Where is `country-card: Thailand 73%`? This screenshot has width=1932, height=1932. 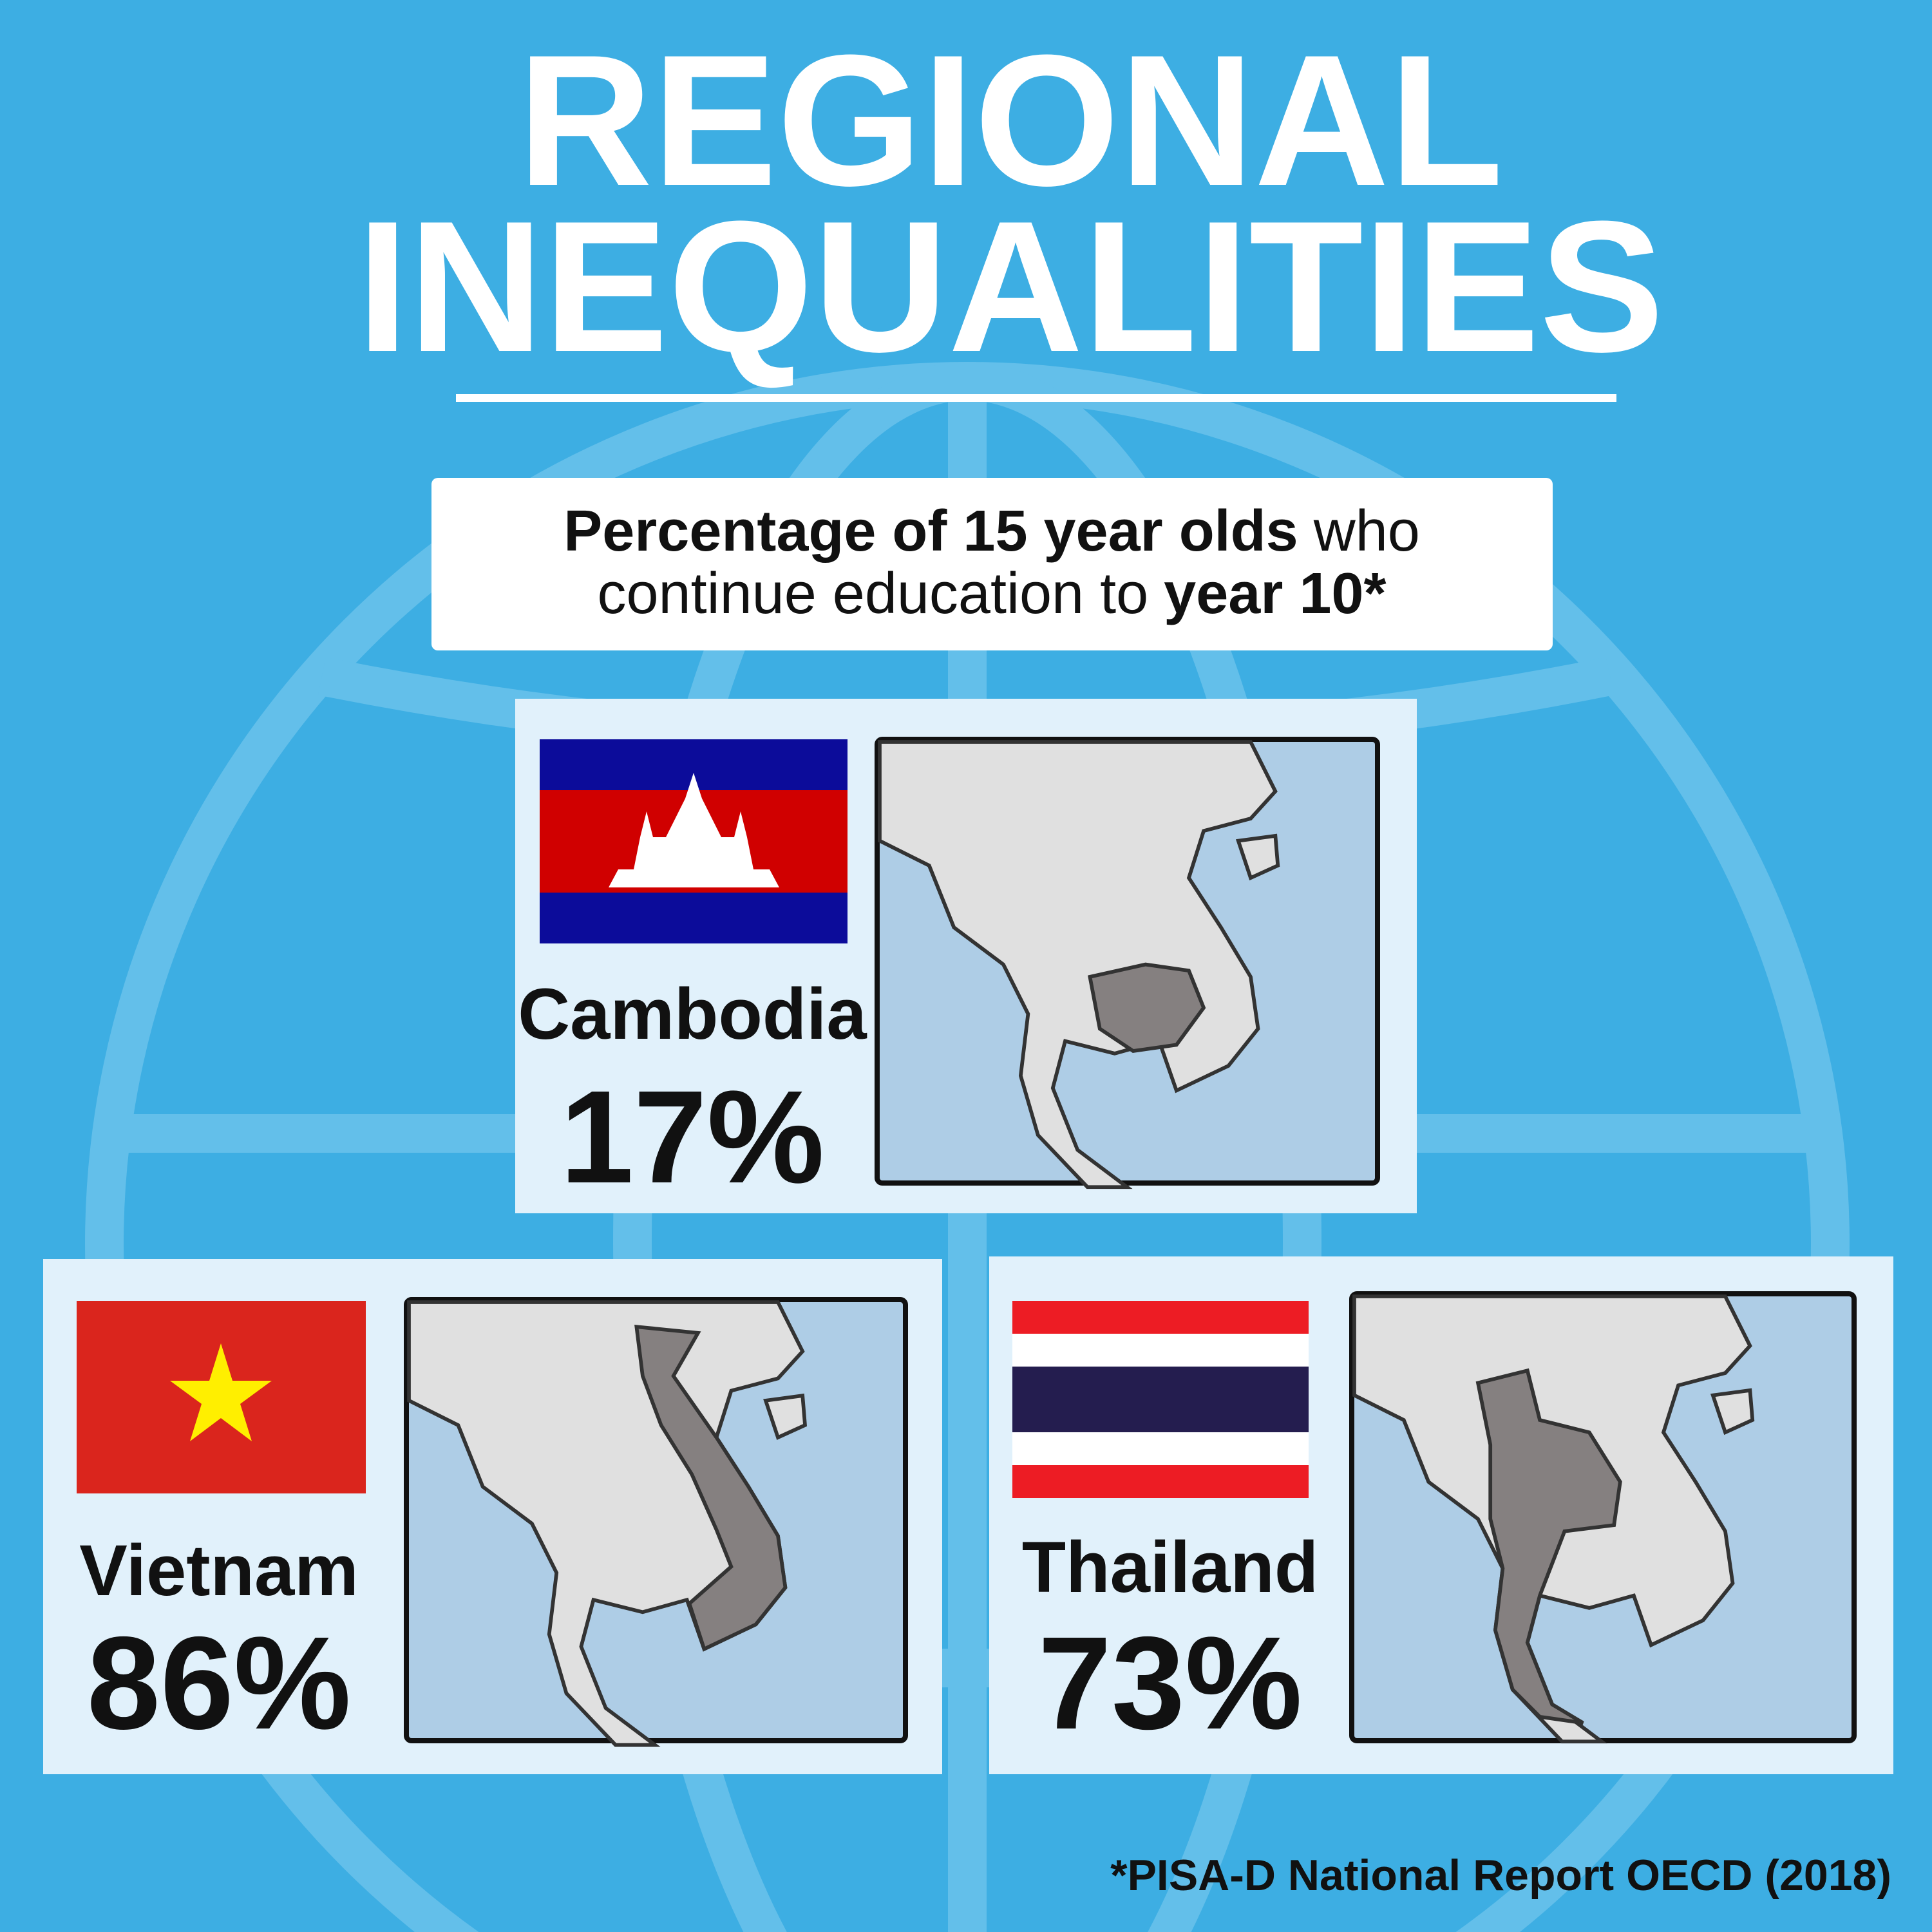 country-card: Thailand 73% is located at coordinates (1441, 1515).